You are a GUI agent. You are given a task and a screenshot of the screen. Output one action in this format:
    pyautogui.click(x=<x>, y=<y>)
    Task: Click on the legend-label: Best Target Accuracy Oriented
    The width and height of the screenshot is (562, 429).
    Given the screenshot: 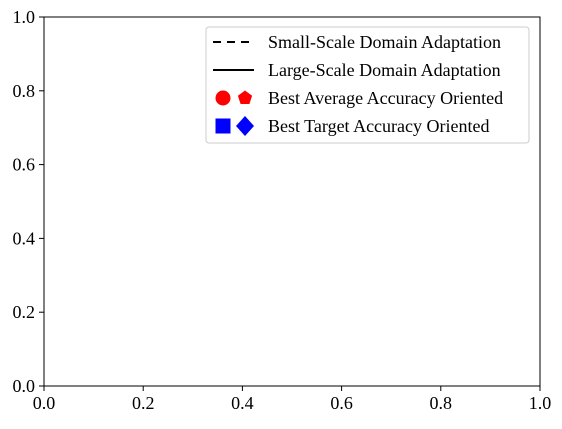 What is the action you would take?
    pyautogui.click(x=379, y=126)
    